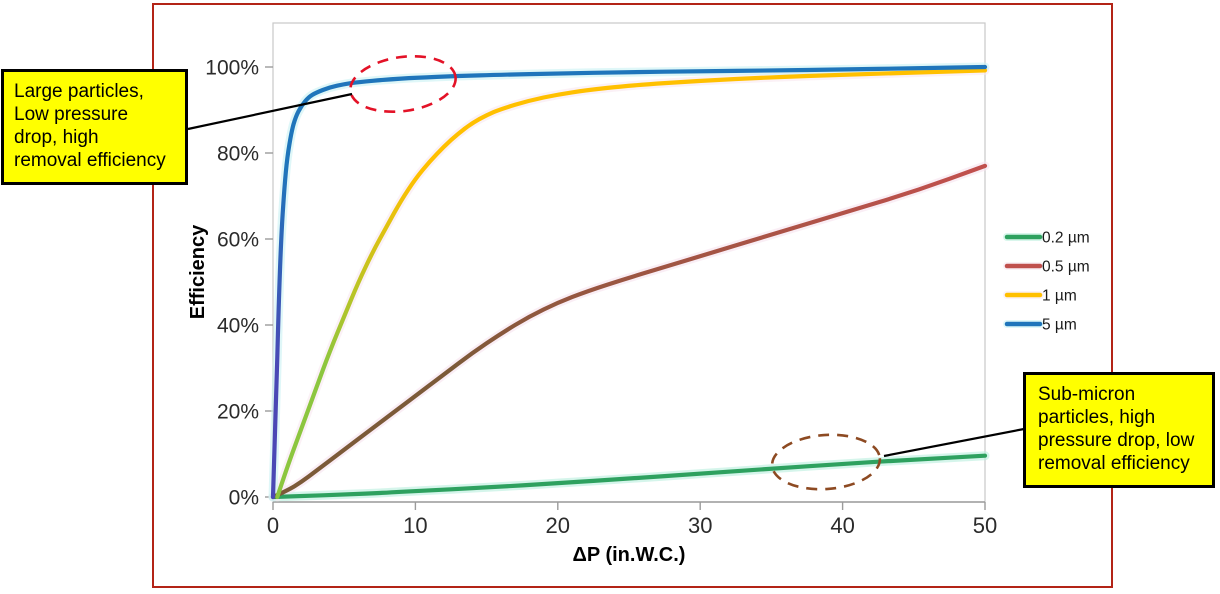  I want to click on y-tick-label: 20%, so click(238, 411).